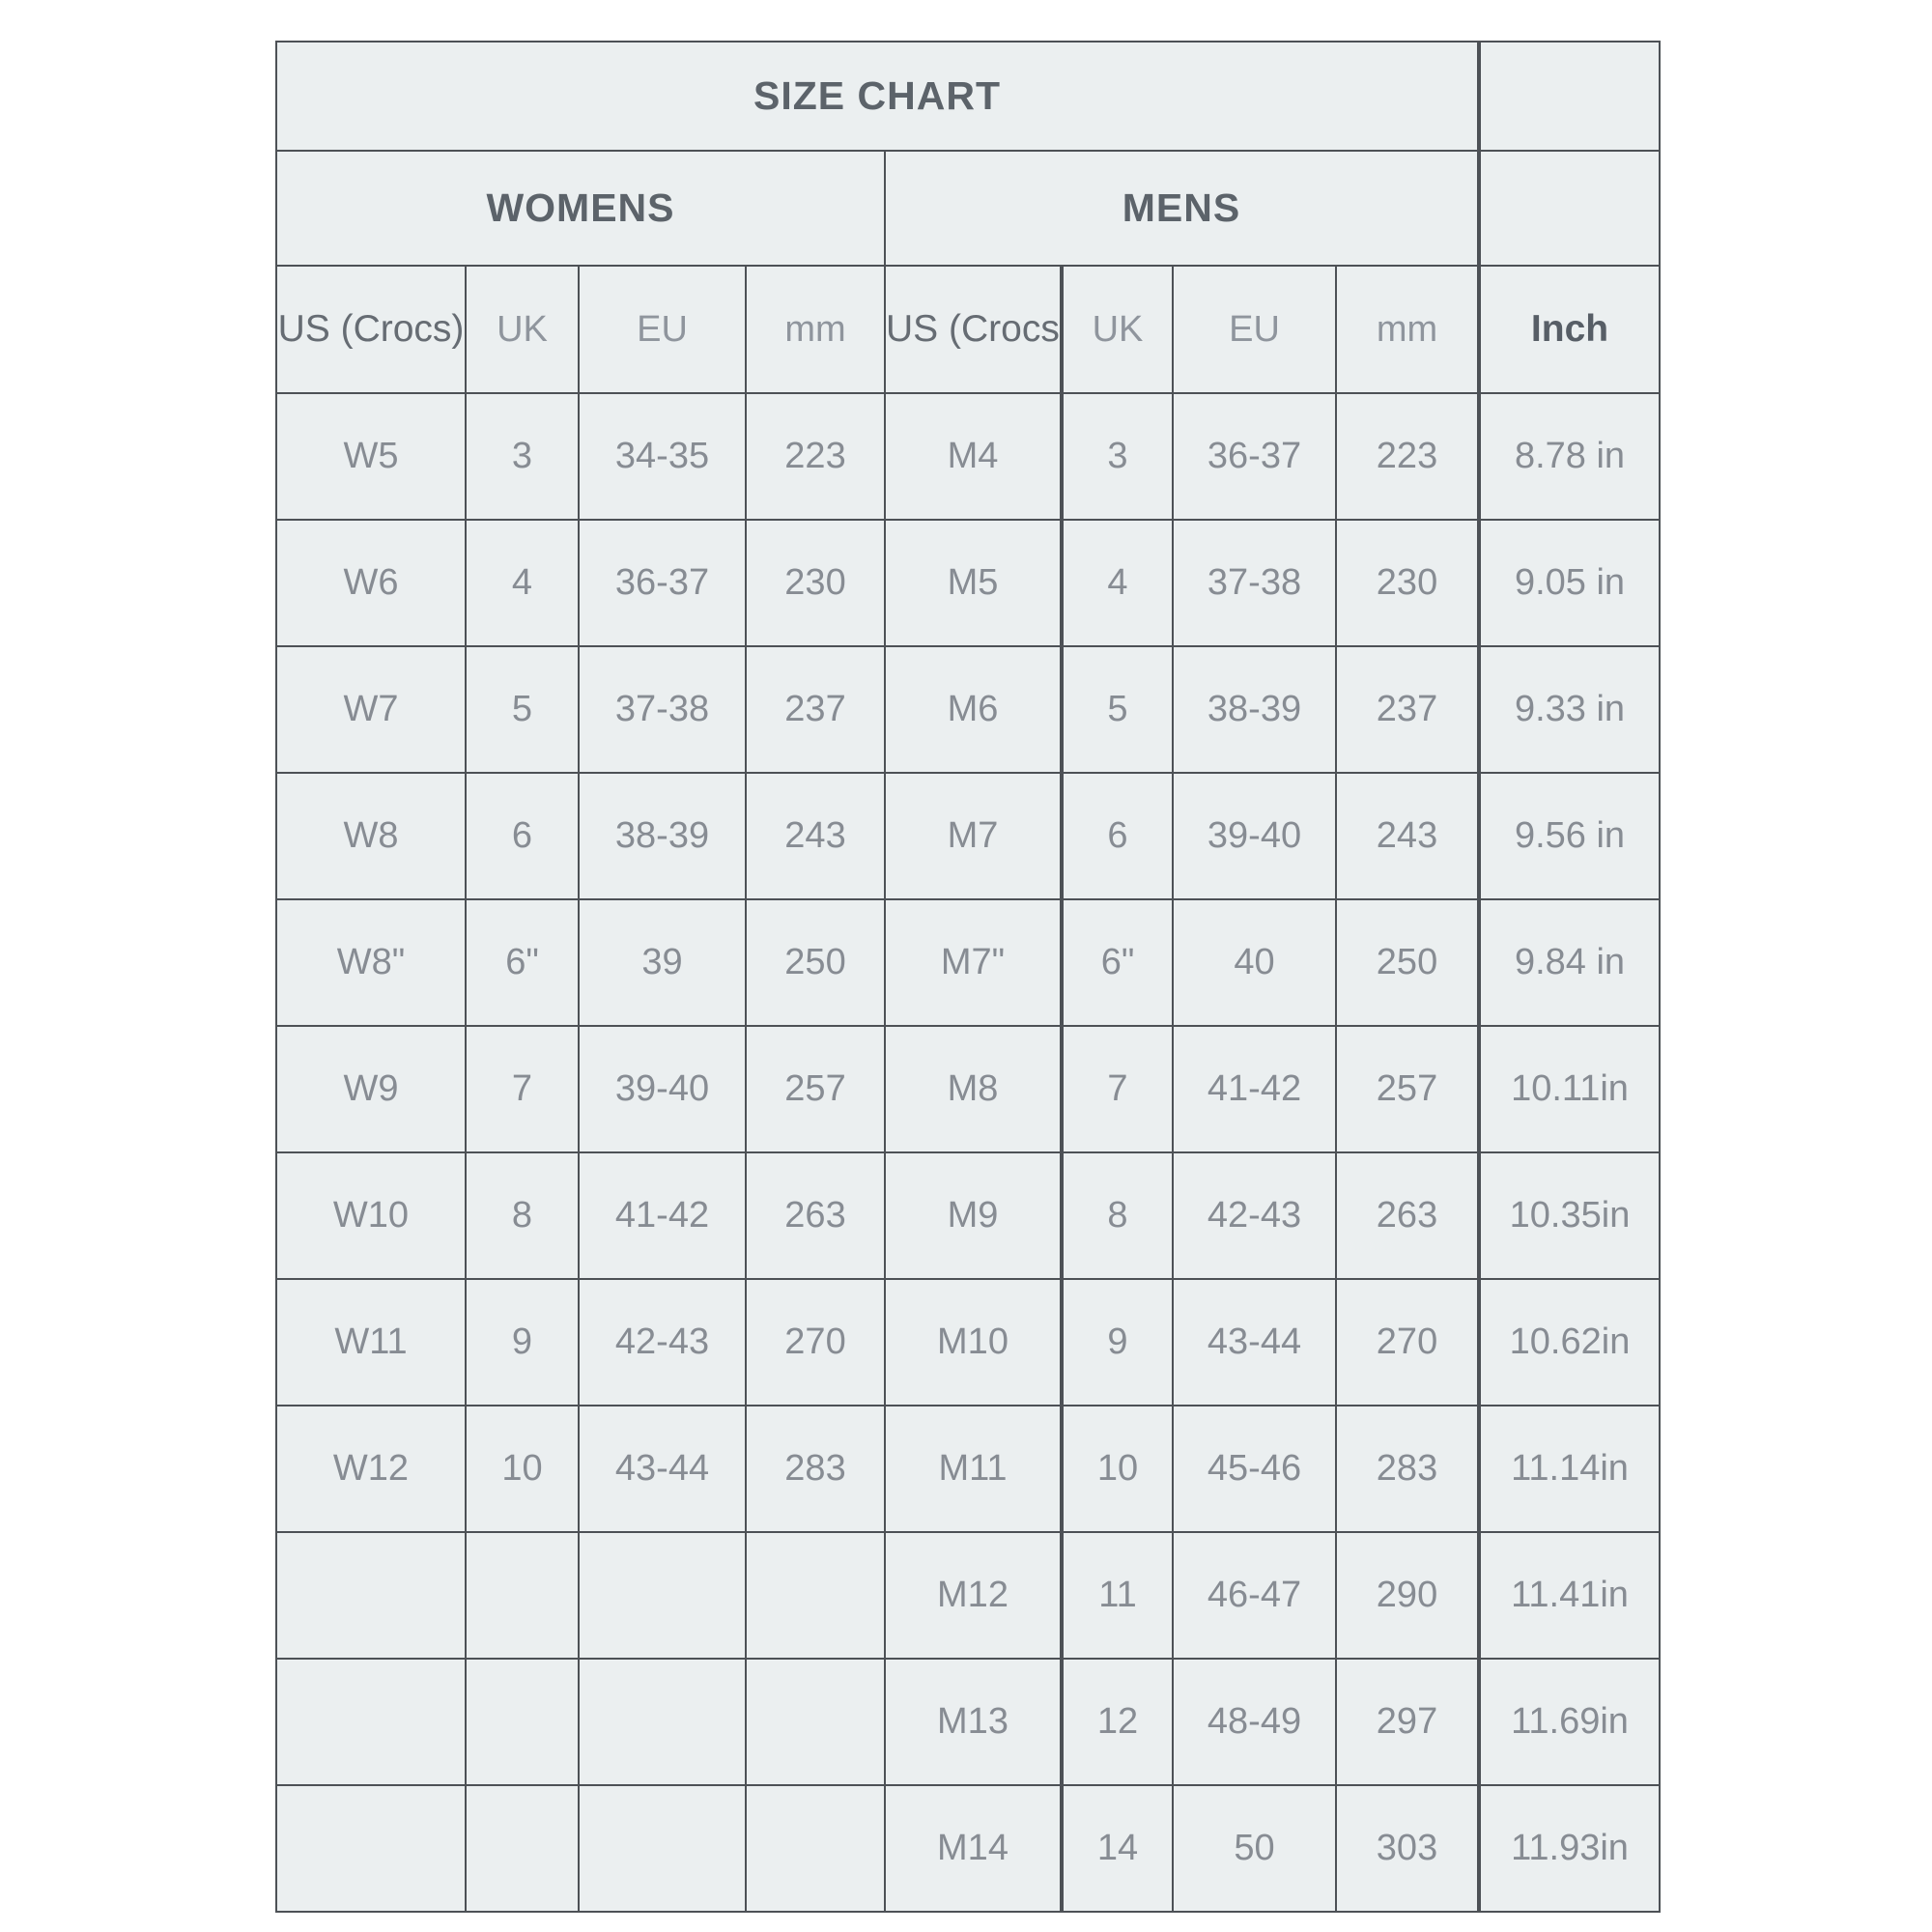 Image resolution: width=1932 pixels, height=1932 pixels. I want to click on cell-eu-mens: 38-39, so click(1254, 709).